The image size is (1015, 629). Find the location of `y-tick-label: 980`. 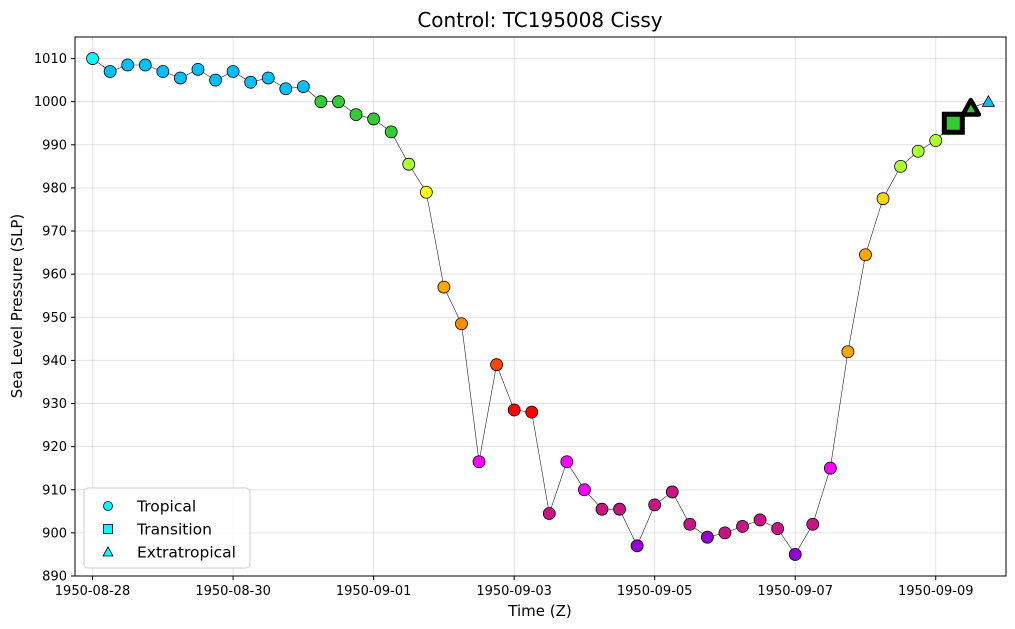

y-tick-label: 980 is located at coordinates (54, 188).